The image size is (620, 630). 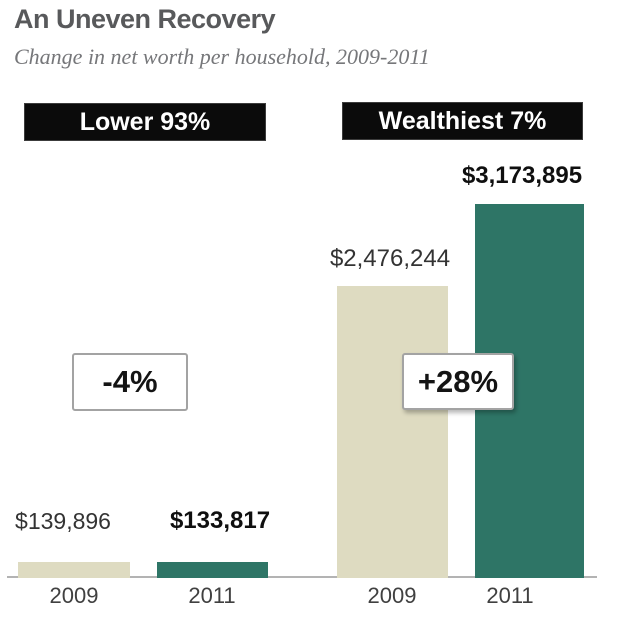 What do you see at coordinates (145, 122) in the screenshot?
I see `group-label-lower-93: Lower 93%` at bounding box center [145, 122].